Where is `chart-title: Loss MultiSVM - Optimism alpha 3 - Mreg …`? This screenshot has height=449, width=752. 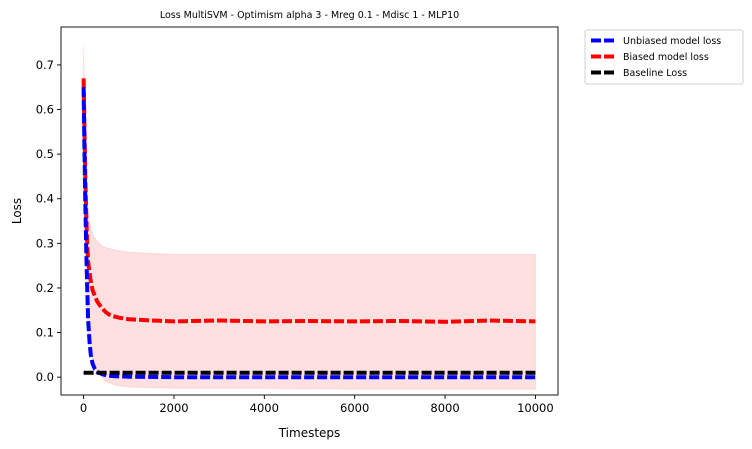 chart-title: Loss MultiSVM - Optimism alpha 3 - Mreg … is located at coordinates (309, 15).